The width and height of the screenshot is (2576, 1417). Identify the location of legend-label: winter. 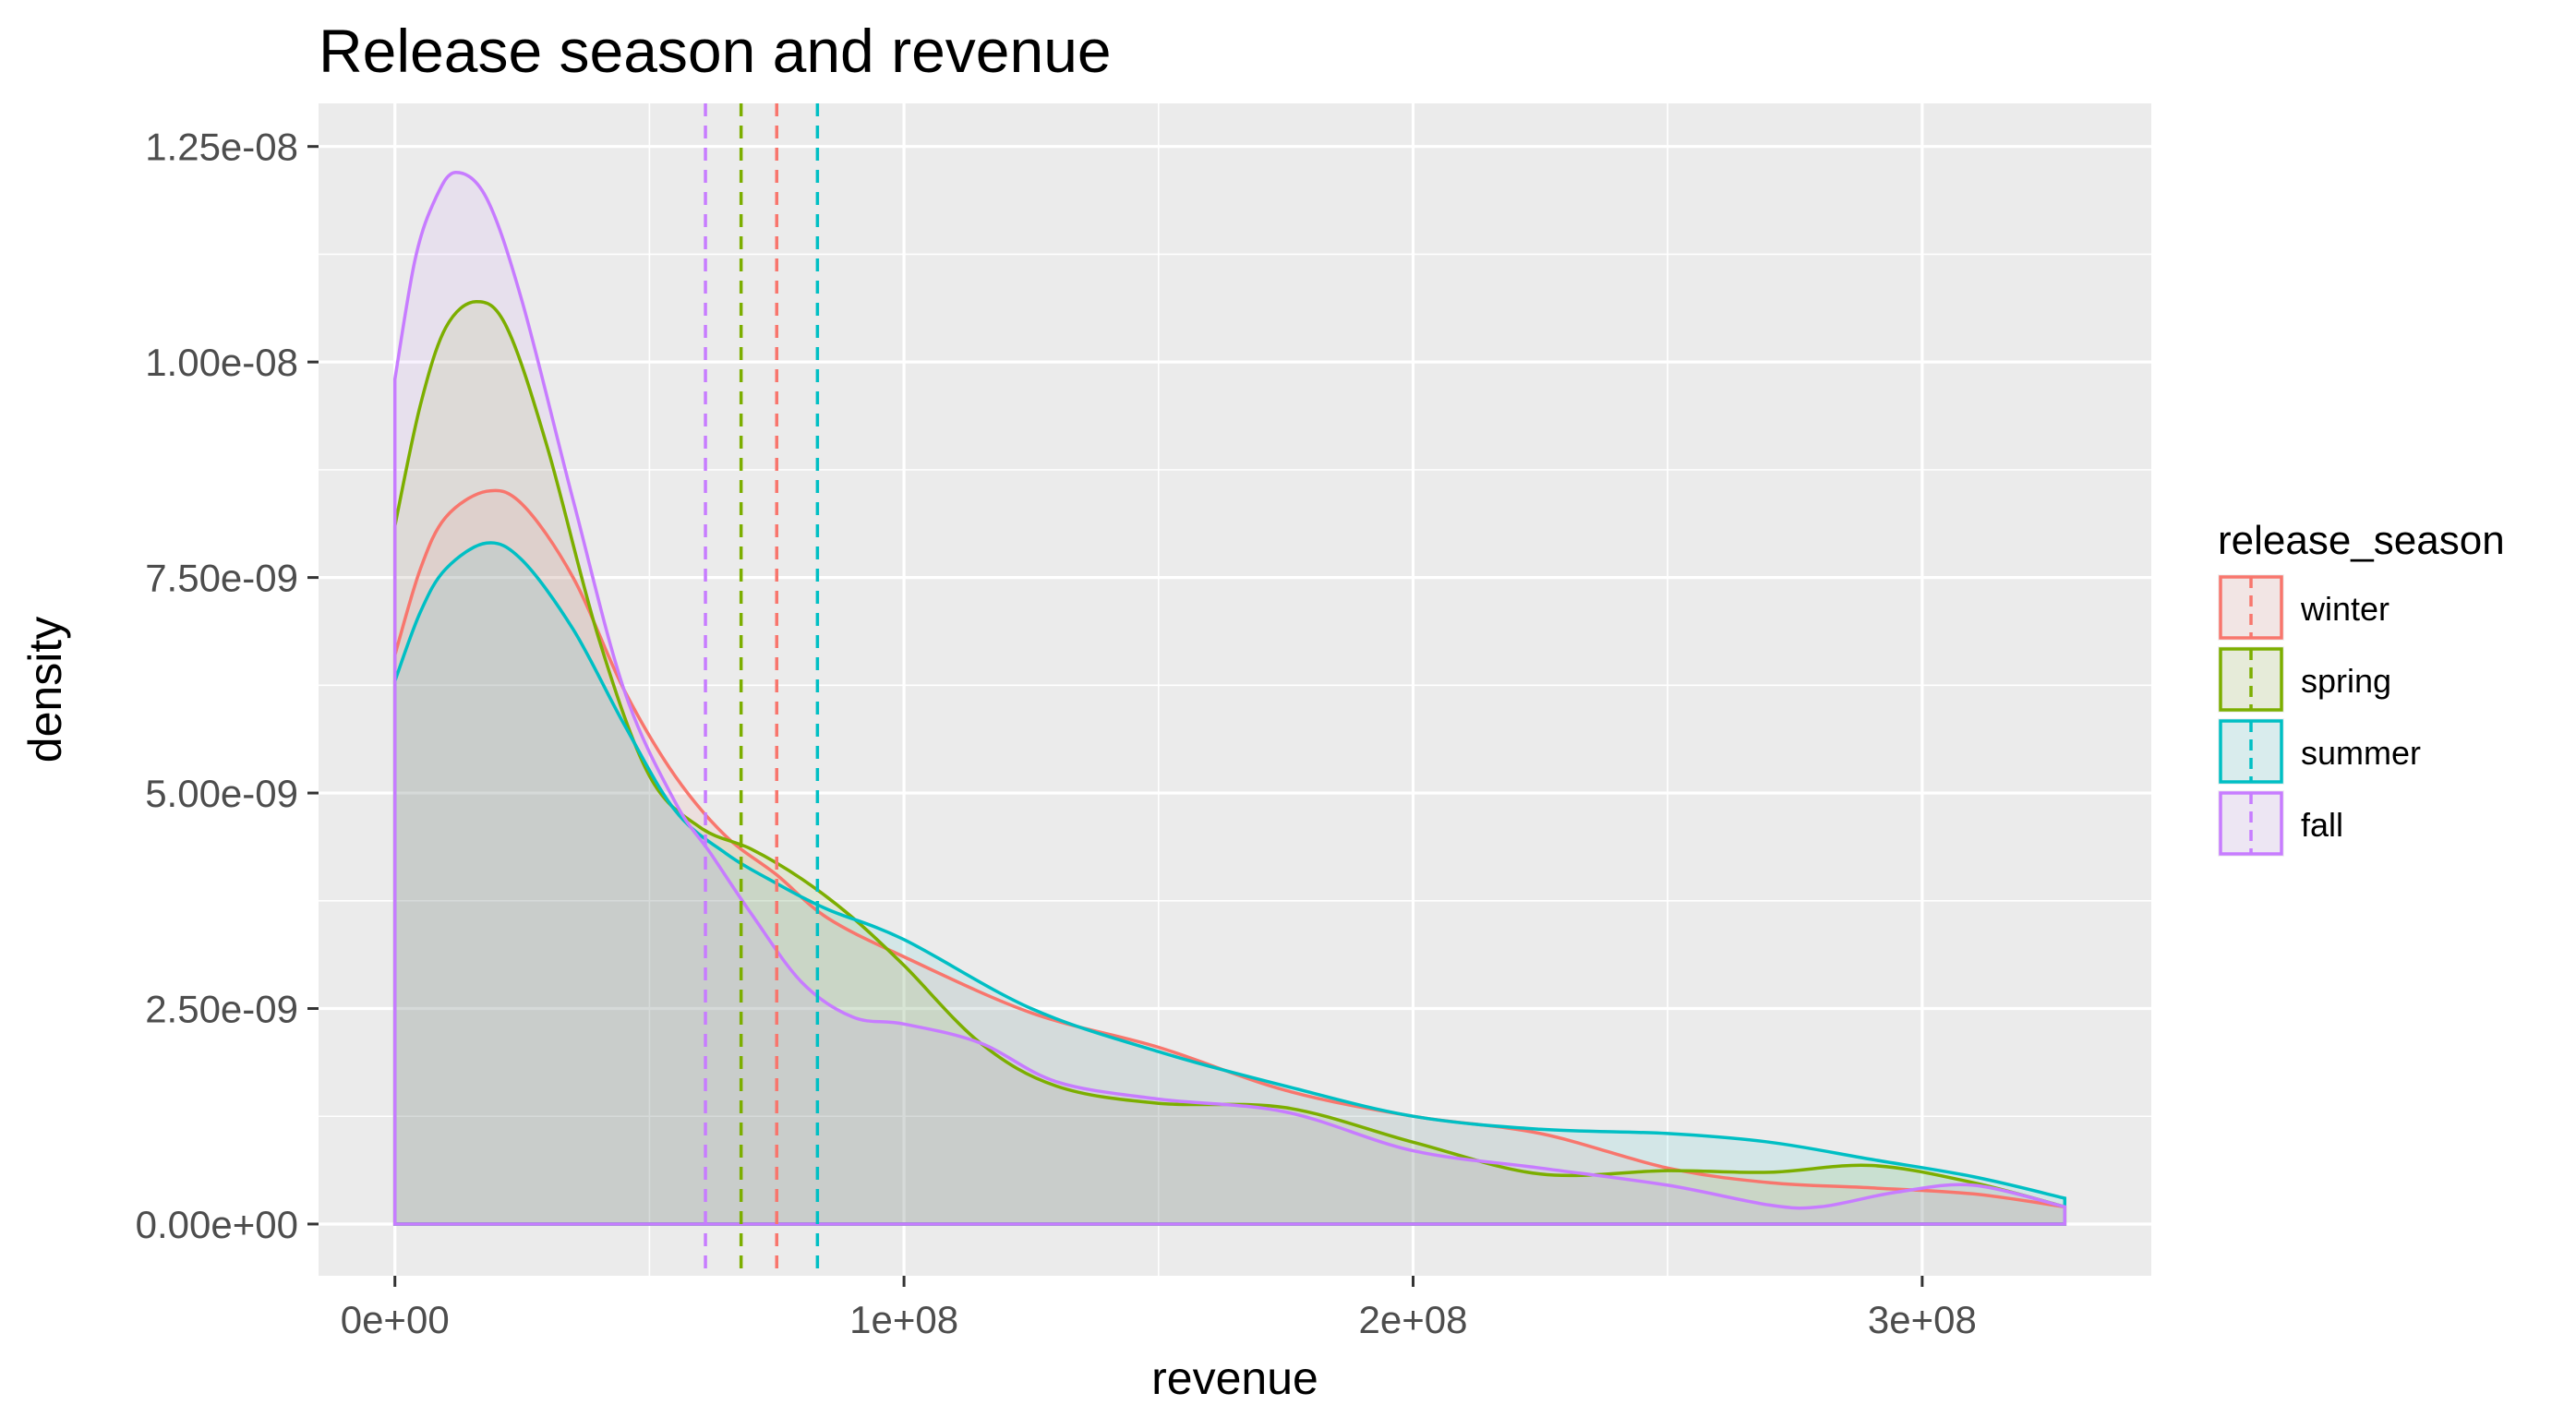
(2344, 609).